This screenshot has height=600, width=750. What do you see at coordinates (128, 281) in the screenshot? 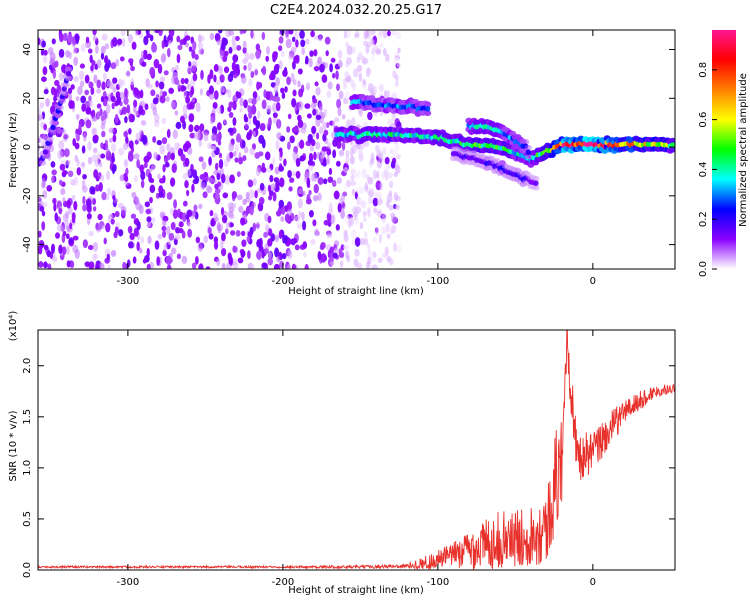
I see `x-tick-label: -300` at bounding box center [128, 281].